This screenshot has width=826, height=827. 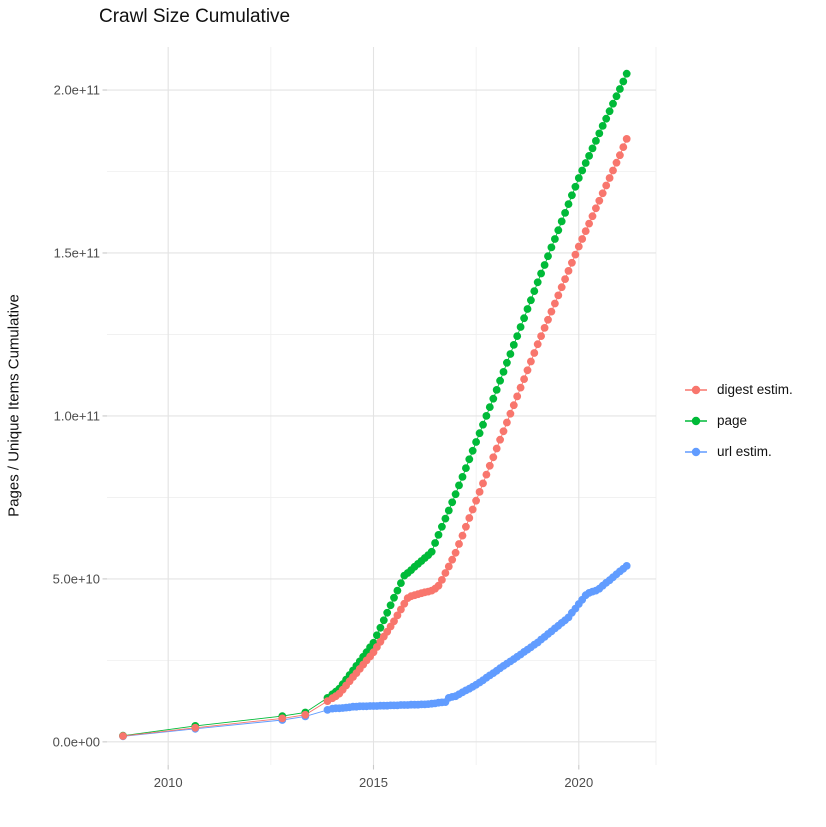 I want to click on legend-entry-page: page, so click(x=738, y=420).